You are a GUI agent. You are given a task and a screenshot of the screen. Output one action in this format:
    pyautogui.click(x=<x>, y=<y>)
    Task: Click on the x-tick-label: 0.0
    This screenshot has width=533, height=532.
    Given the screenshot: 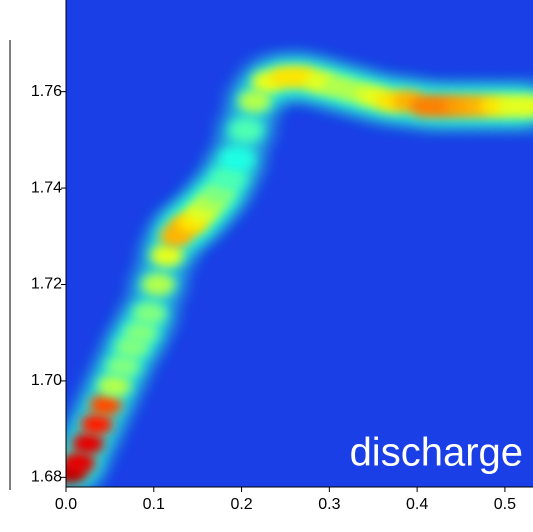 What is the action you would take?
    pyautogui.click(x=66, y=504)
    